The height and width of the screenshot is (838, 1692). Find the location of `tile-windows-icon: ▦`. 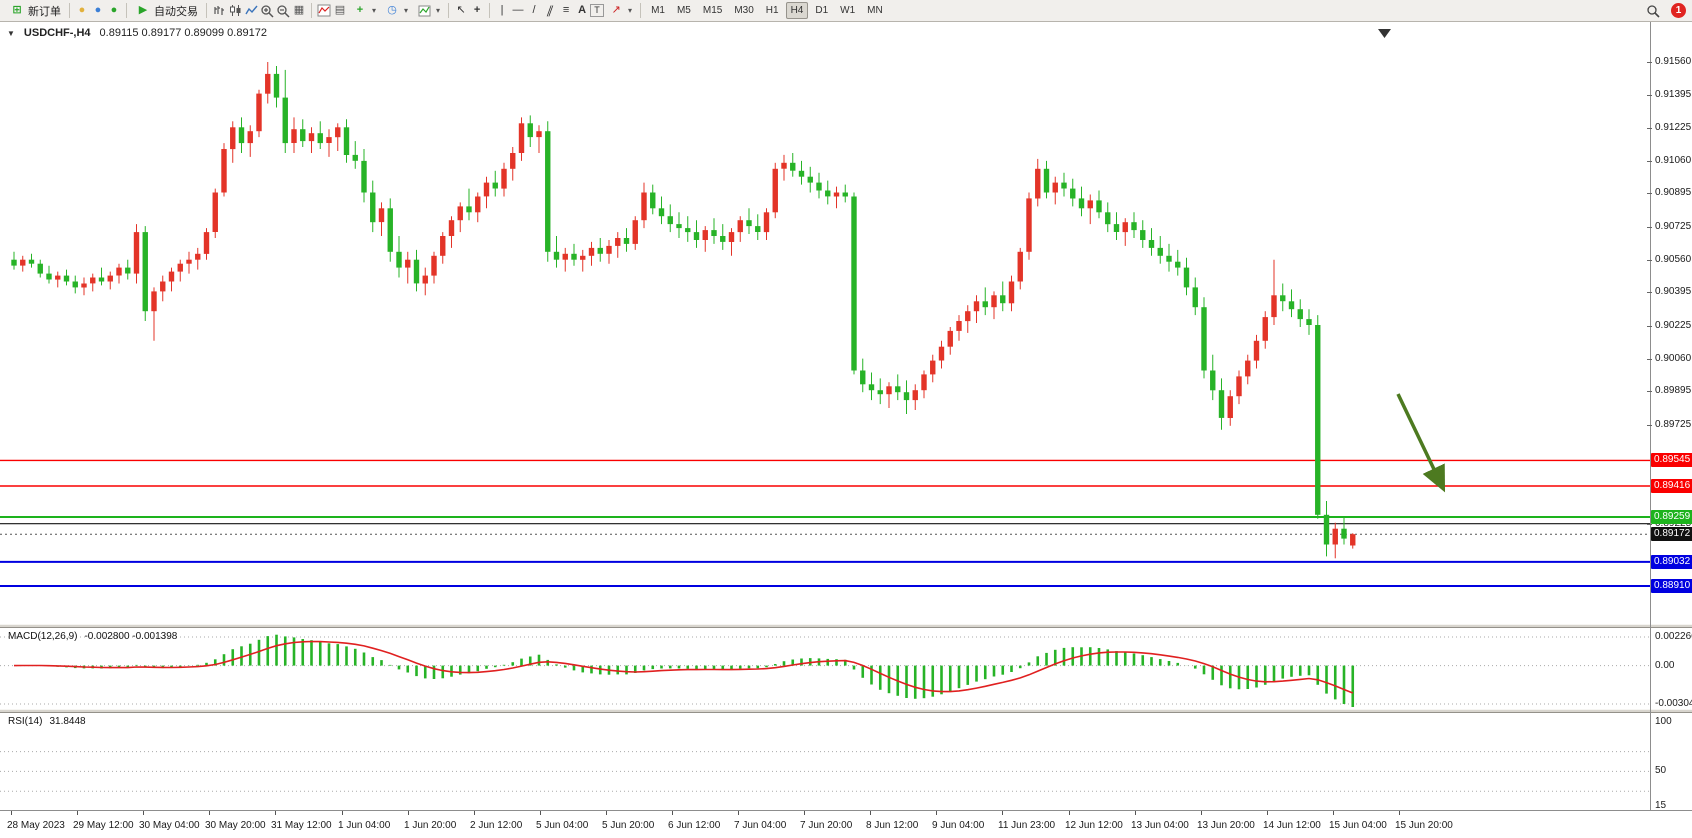

tile-windows-icon: ▦ is located at coordinates (299, 10).